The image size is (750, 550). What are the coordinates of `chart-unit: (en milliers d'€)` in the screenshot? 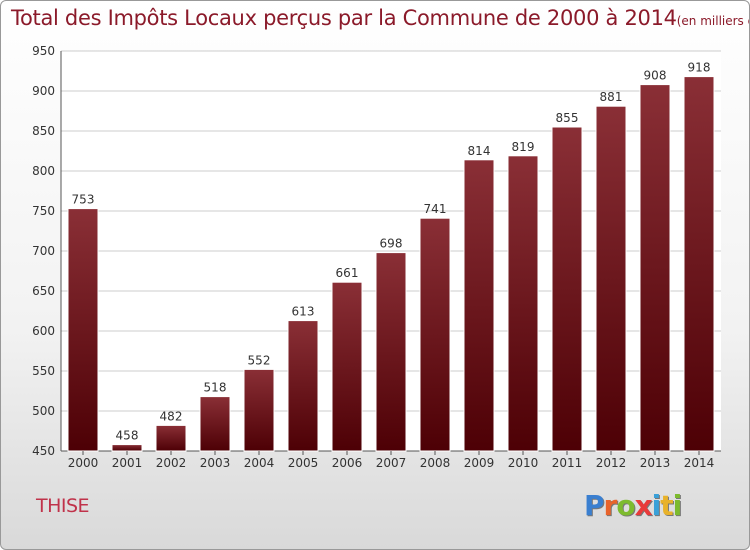 It's located at (712, 21).